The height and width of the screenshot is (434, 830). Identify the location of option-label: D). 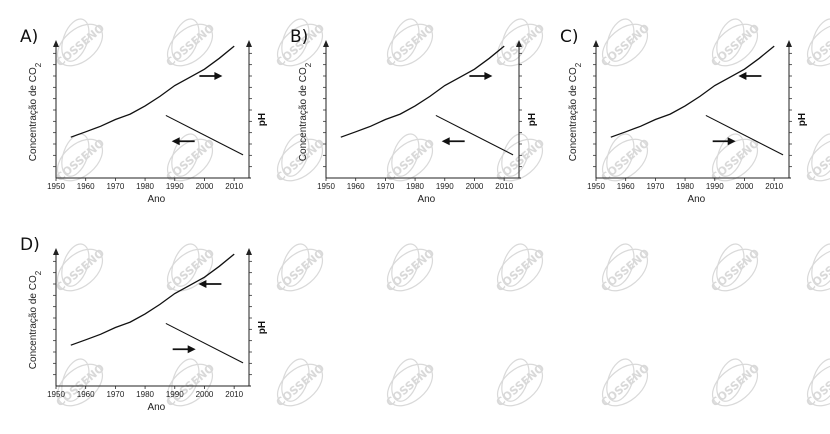
(30, 245).